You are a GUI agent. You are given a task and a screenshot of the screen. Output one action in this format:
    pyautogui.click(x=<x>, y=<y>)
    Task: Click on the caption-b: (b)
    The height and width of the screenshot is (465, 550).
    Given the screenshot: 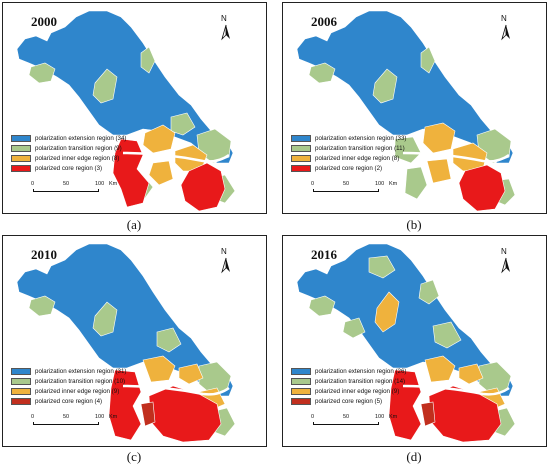 What is the action you would take?
    pyautogui.click(x=414, y=224)
    